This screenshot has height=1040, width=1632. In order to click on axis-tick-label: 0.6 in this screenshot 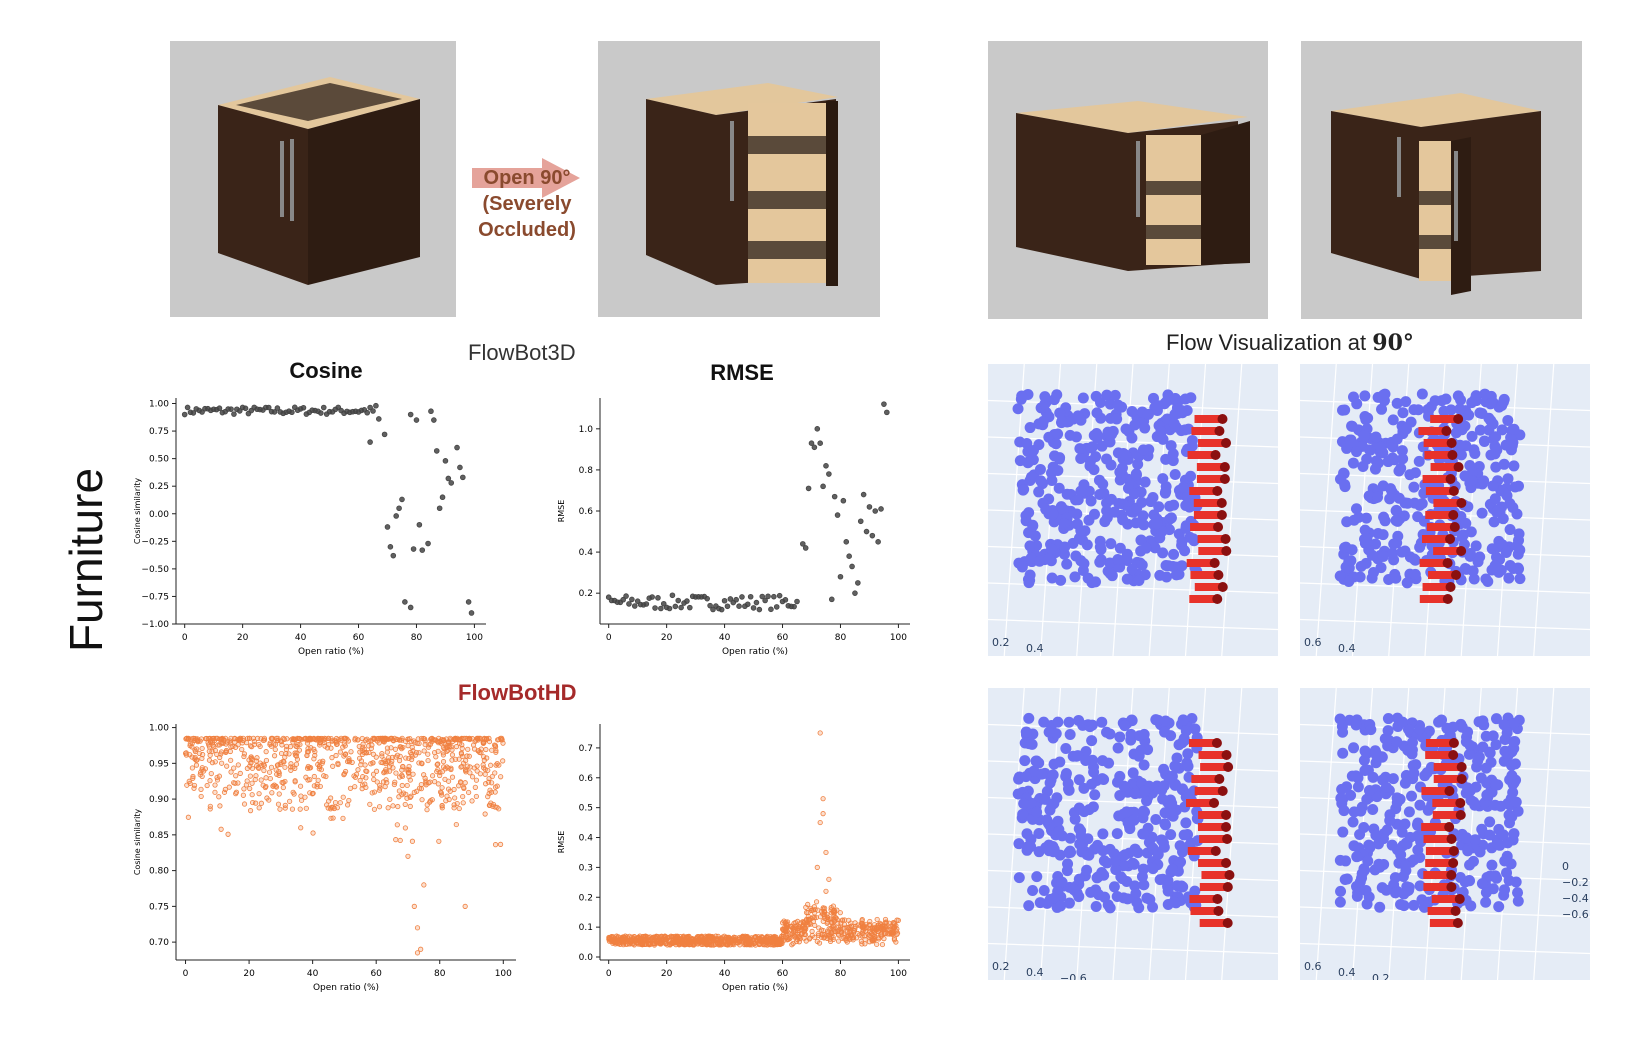, I will do `click(1313, 966)`.